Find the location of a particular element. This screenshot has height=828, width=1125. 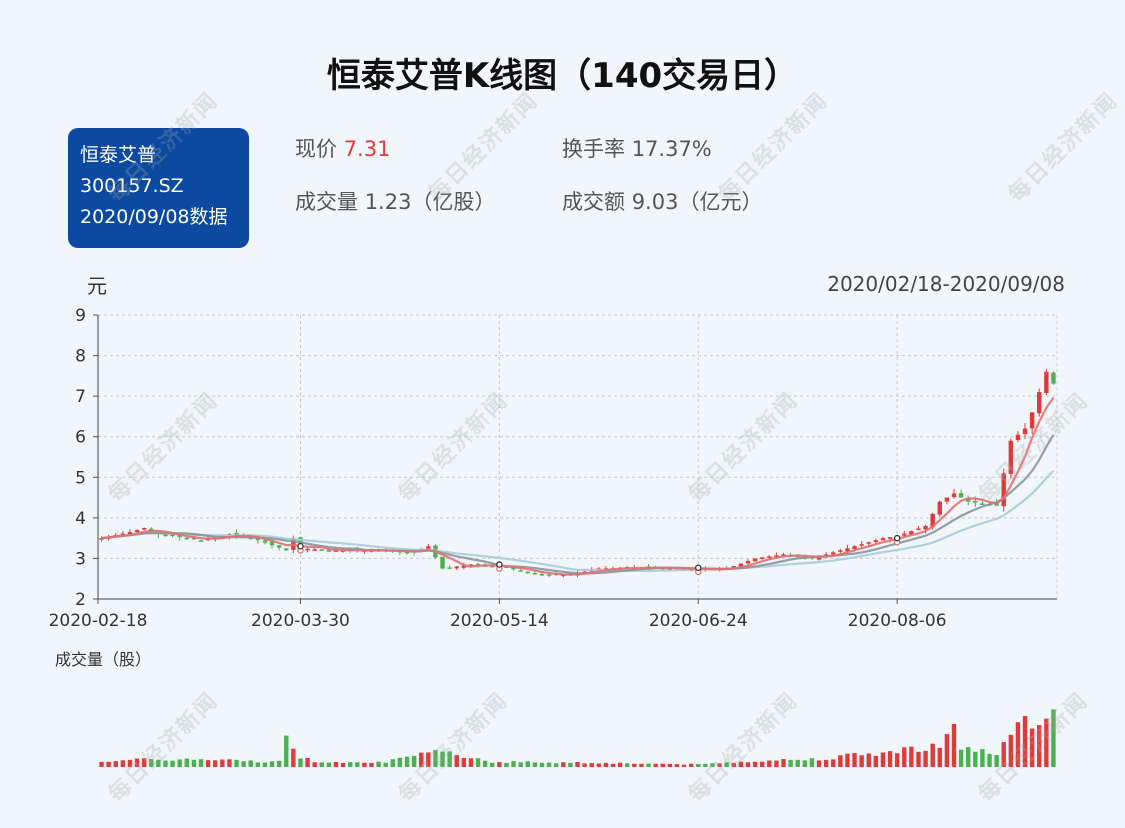

amount-label: 成交额 is located at coordinates (593, 202).